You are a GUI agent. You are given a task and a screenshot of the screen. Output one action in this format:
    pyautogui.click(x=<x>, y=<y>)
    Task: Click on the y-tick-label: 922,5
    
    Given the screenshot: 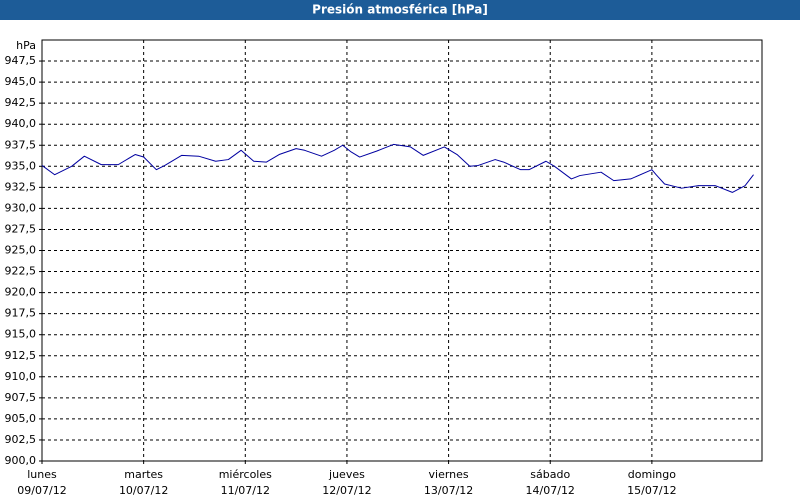 What is the action you would take?
    pyautogui.click(x=21, y=271)
    